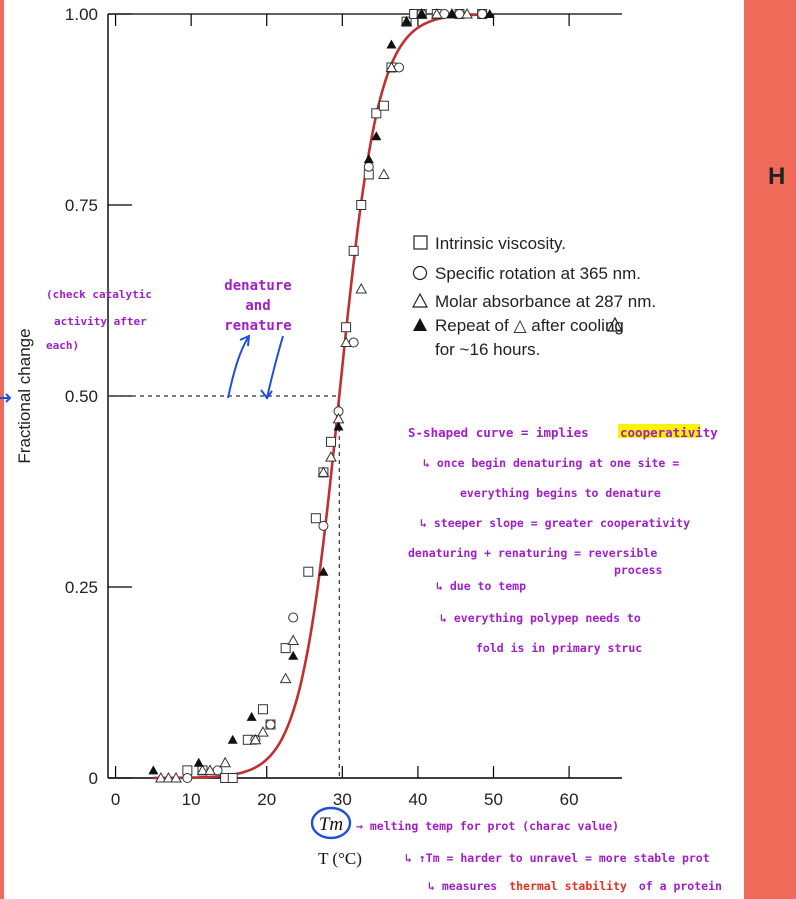 The image size is (796, 899). What do you see at coordinates (99, 294) in the screenshot?
I see `note-check-1: (check catalytic` at bounding box center [99, 294].